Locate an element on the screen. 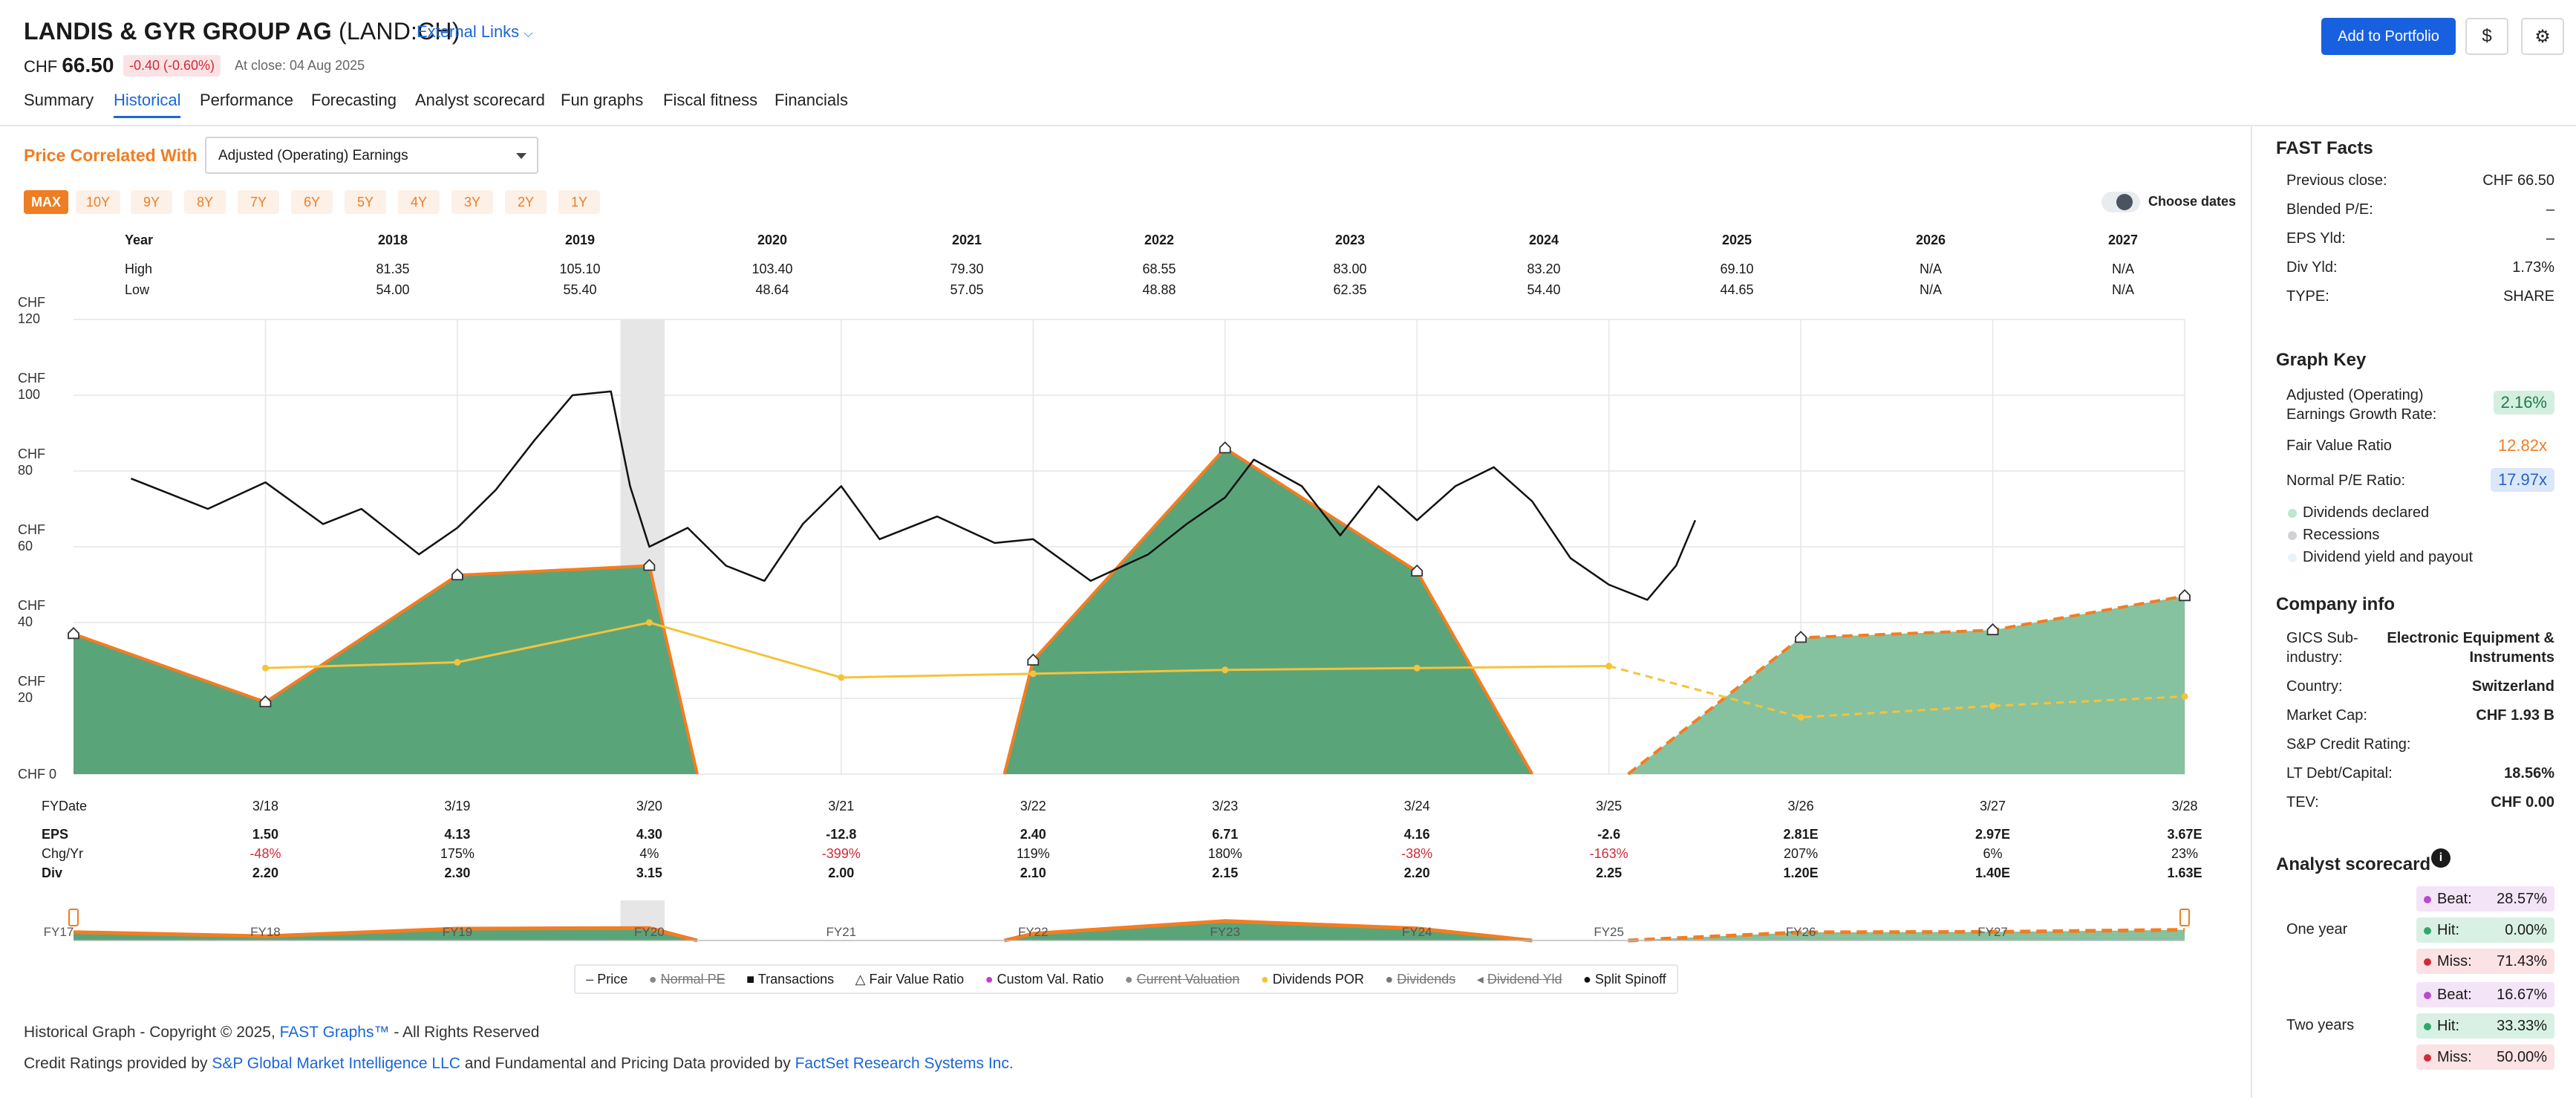  fy-dates-cell: 3/28 is located at coordinates (2184, 806).